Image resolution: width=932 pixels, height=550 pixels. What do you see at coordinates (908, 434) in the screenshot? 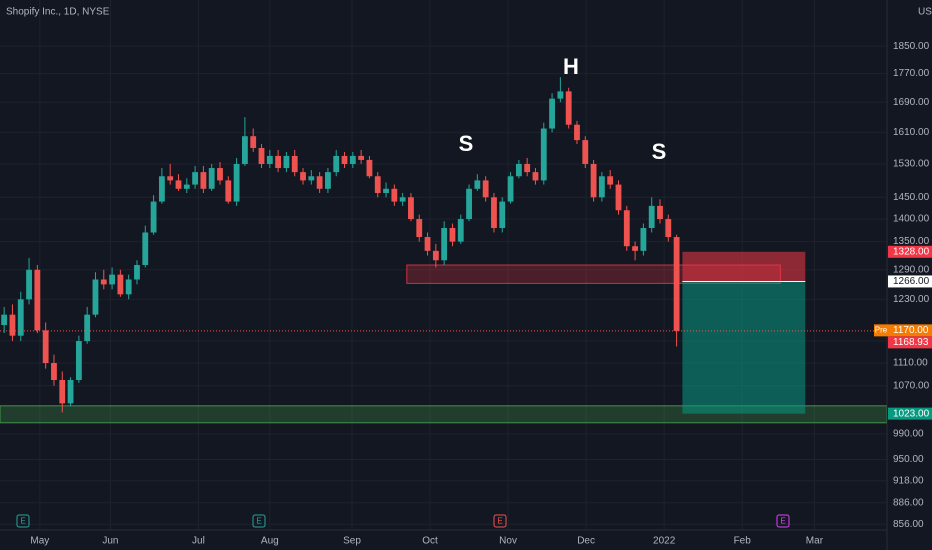
I see `y-tick-label: 990.00` at bounding box center [908, 434].